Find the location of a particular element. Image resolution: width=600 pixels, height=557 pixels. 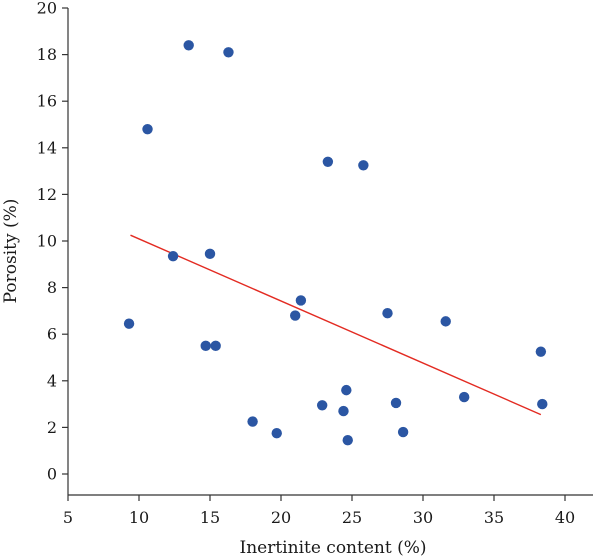

y-tick-label: 2 is located at coordinates (52, 427).